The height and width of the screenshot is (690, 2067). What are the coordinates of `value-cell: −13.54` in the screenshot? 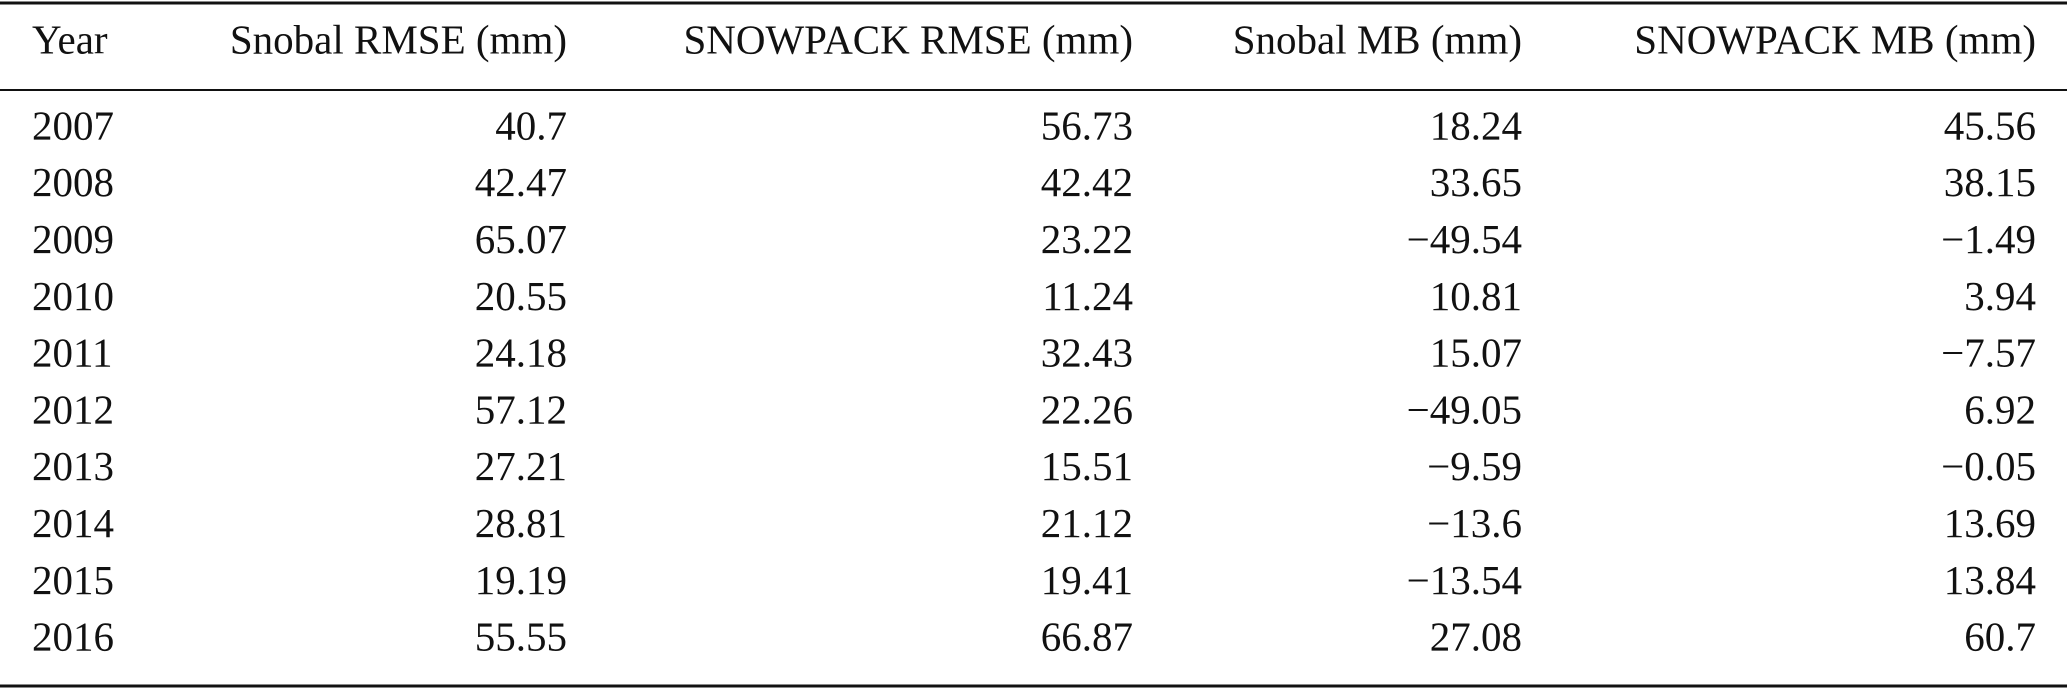 It's located at (1464, 580).